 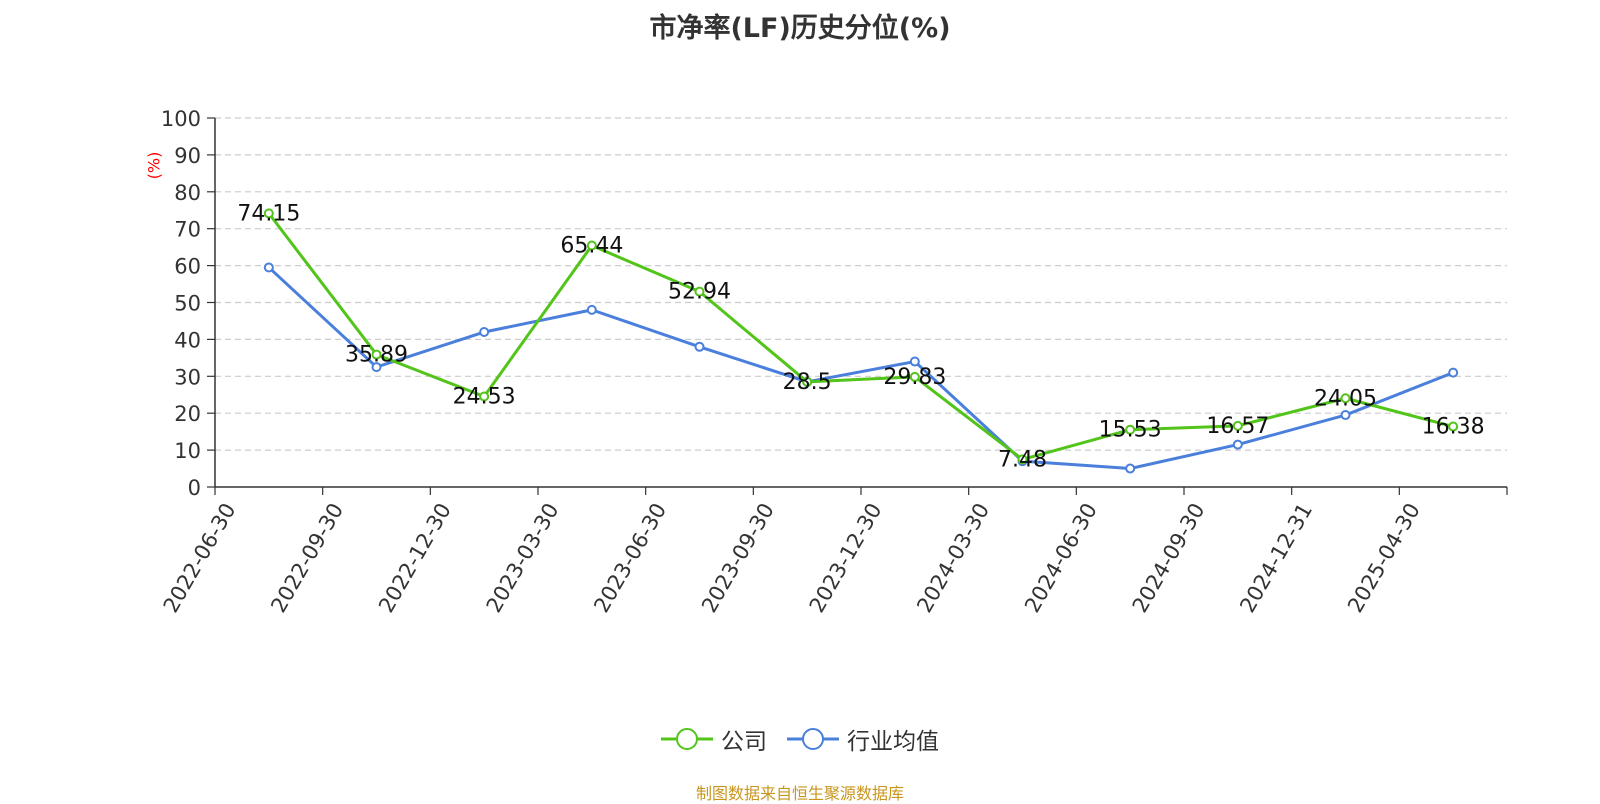 I want to click on y-tick-label: 40, so click(x=187, y=340).